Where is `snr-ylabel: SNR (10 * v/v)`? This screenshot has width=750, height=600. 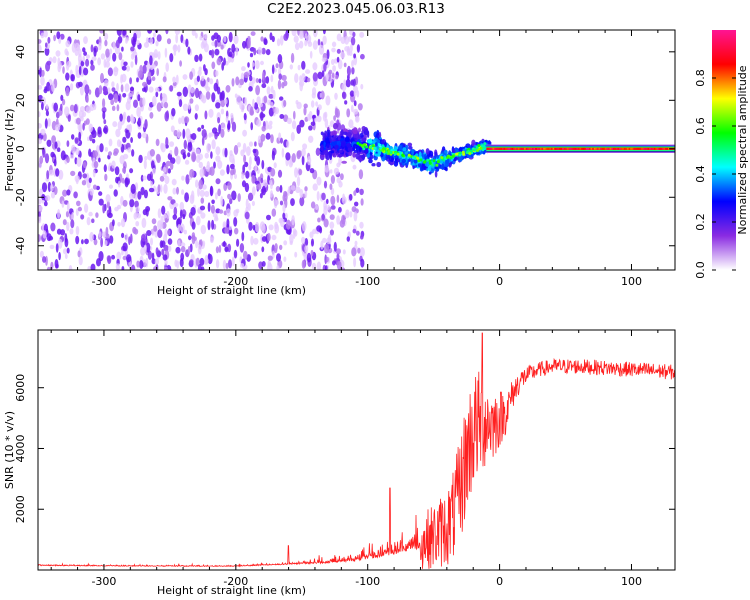
snr-ylabel: SNR (10 * v/v) is located at coordinates (9, 450).